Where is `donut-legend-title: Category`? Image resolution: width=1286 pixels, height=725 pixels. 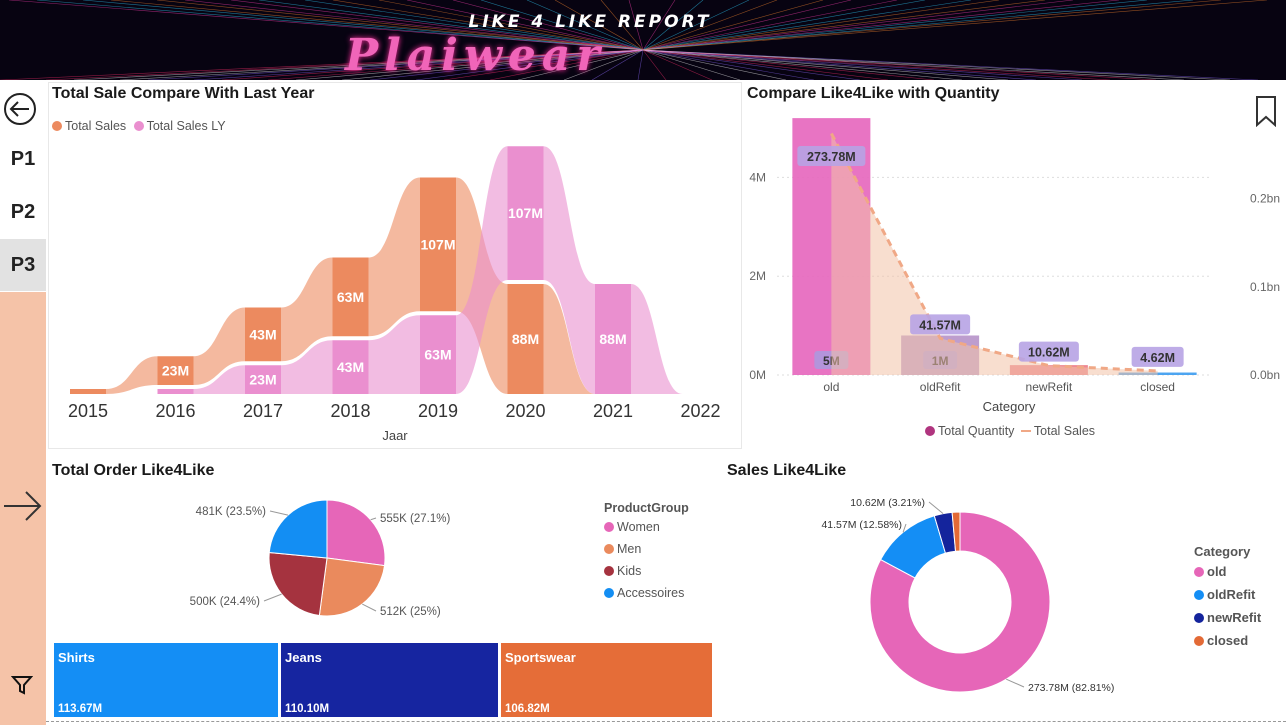 donut-legend-title: Category is located at coordinates (1222, 551).